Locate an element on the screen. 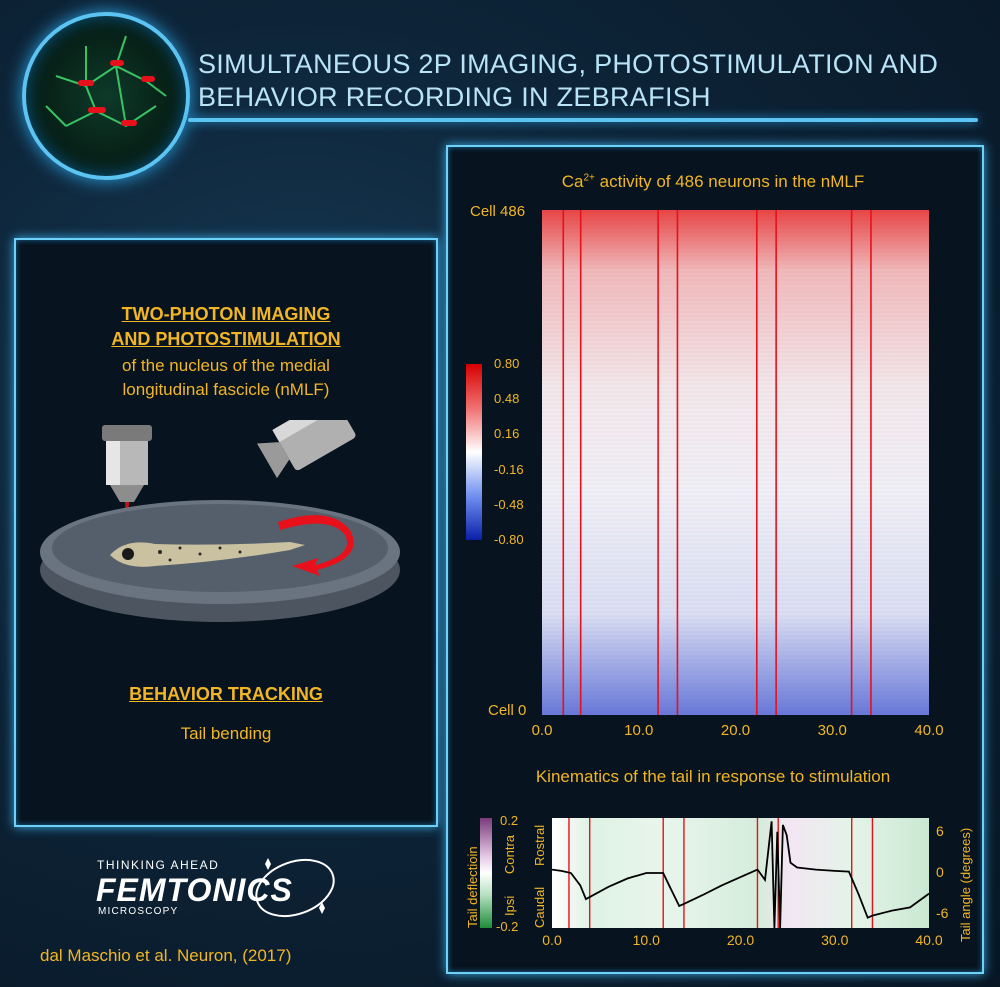  tail-angle-series is located at coordinates (740, 874).